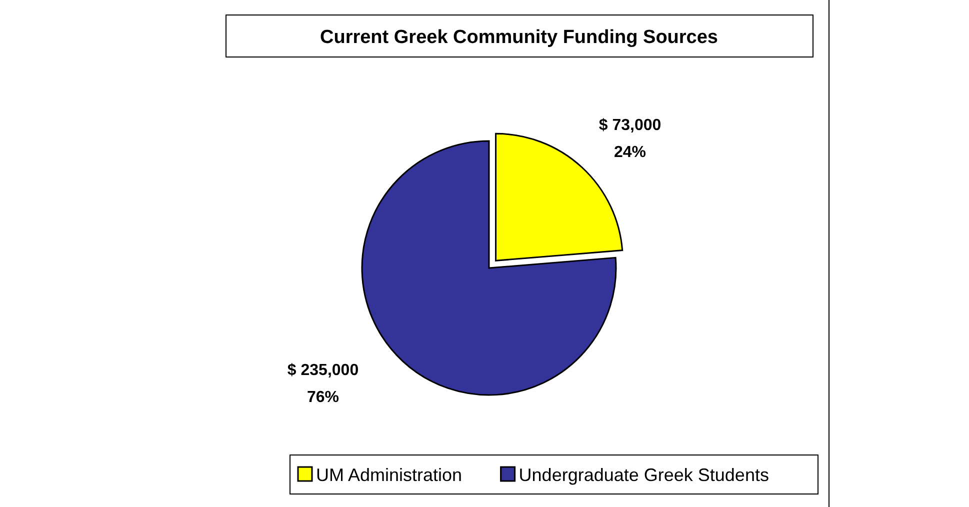  Describe the element at coordinates (643, 475) in the screenshot. I see `legend-label: Undergraduate Greek Students` at that location.